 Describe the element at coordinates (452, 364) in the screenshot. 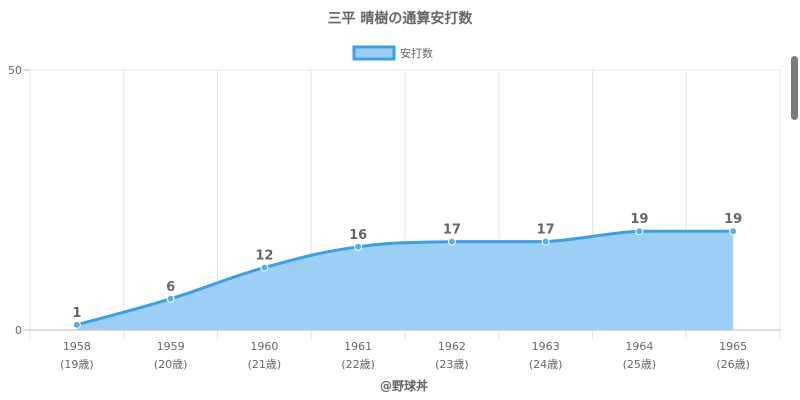

I see `x-tick-sublabel: (23歳)` at that location.